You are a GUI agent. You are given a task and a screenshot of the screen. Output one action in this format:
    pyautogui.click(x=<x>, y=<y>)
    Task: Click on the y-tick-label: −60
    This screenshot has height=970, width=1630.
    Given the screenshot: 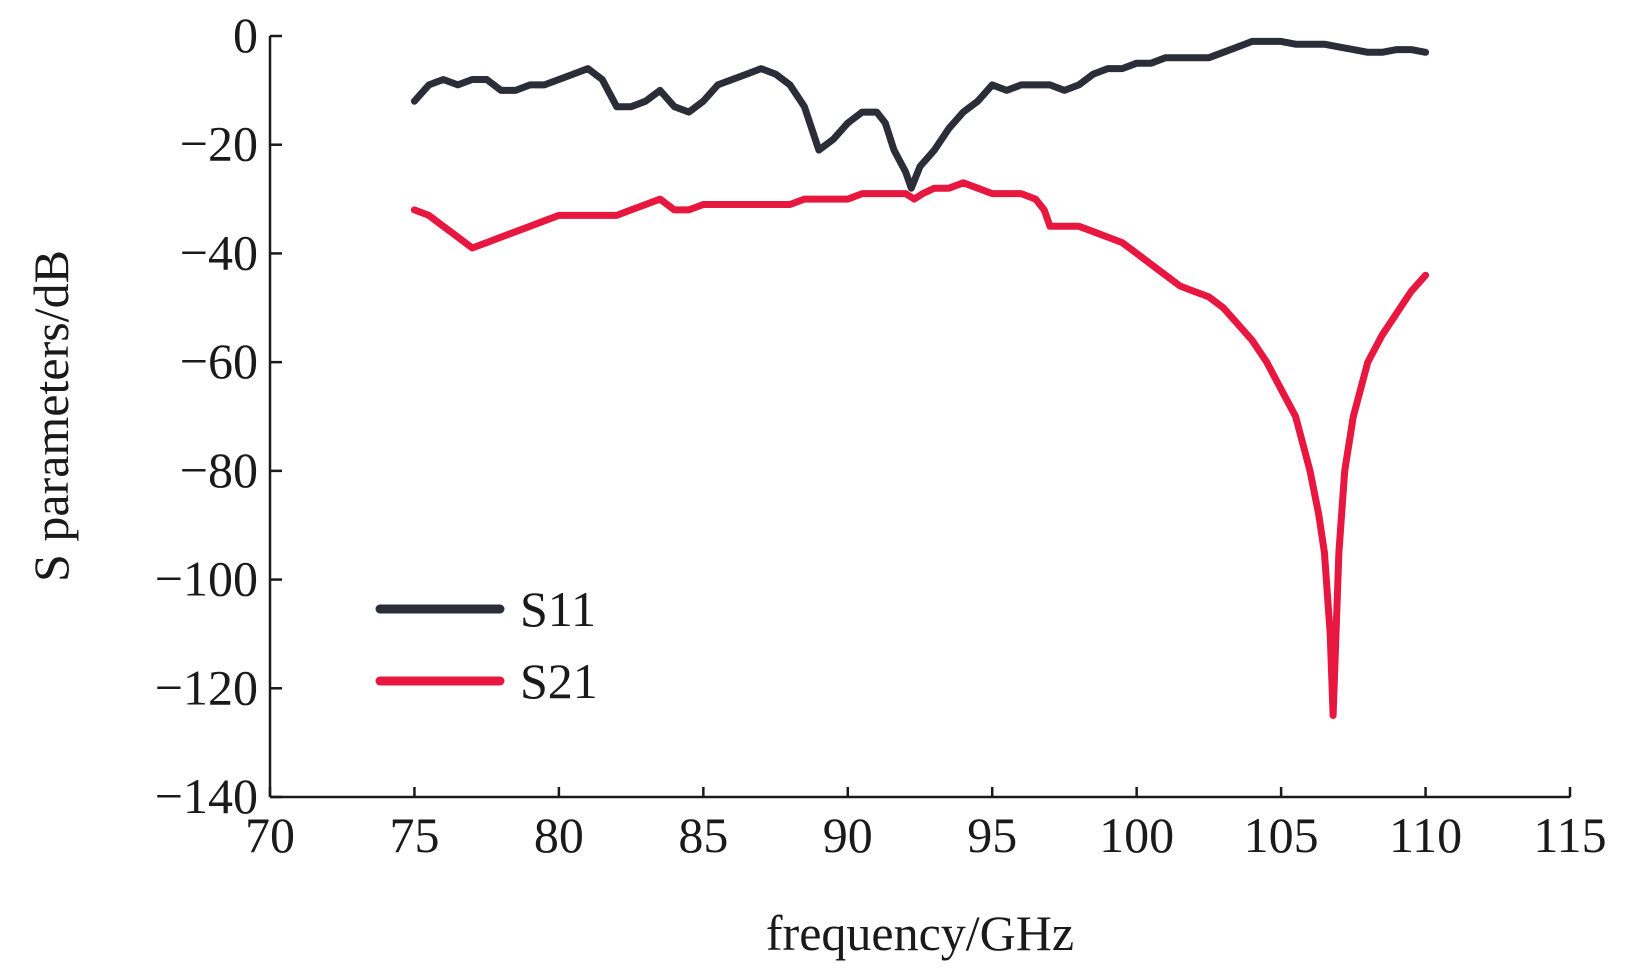 What is the action you would take?
    pyautogui.click(x=219, y=361)
    